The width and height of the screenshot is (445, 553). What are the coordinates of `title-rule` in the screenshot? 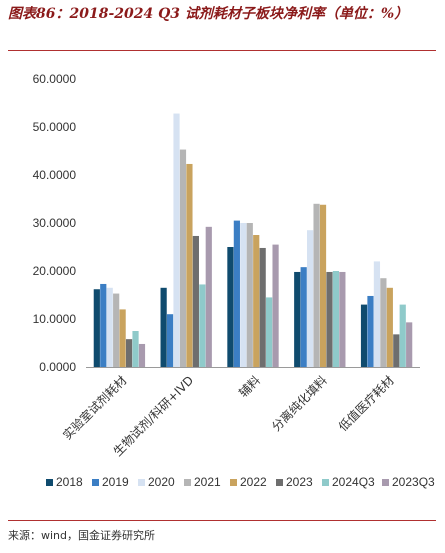 It's located at (222, 50).